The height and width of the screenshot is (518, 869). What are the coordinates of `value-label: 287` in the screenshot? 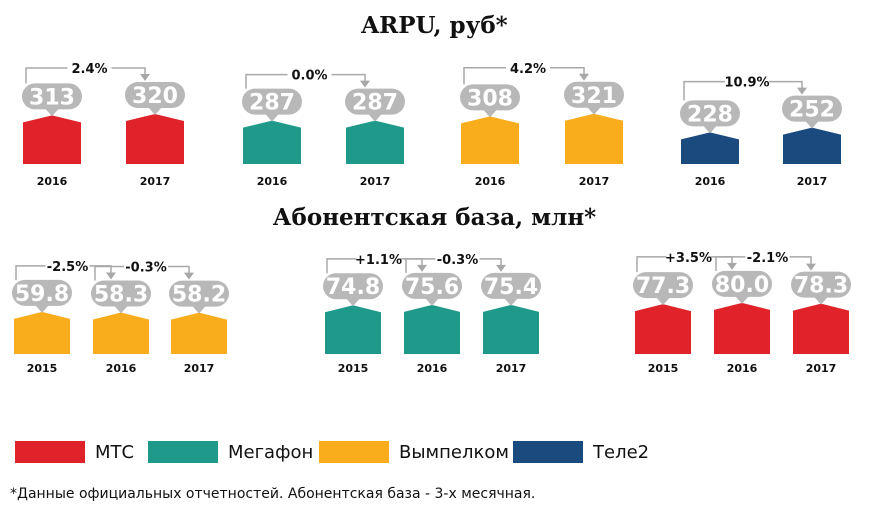 It's located at (375, 103).